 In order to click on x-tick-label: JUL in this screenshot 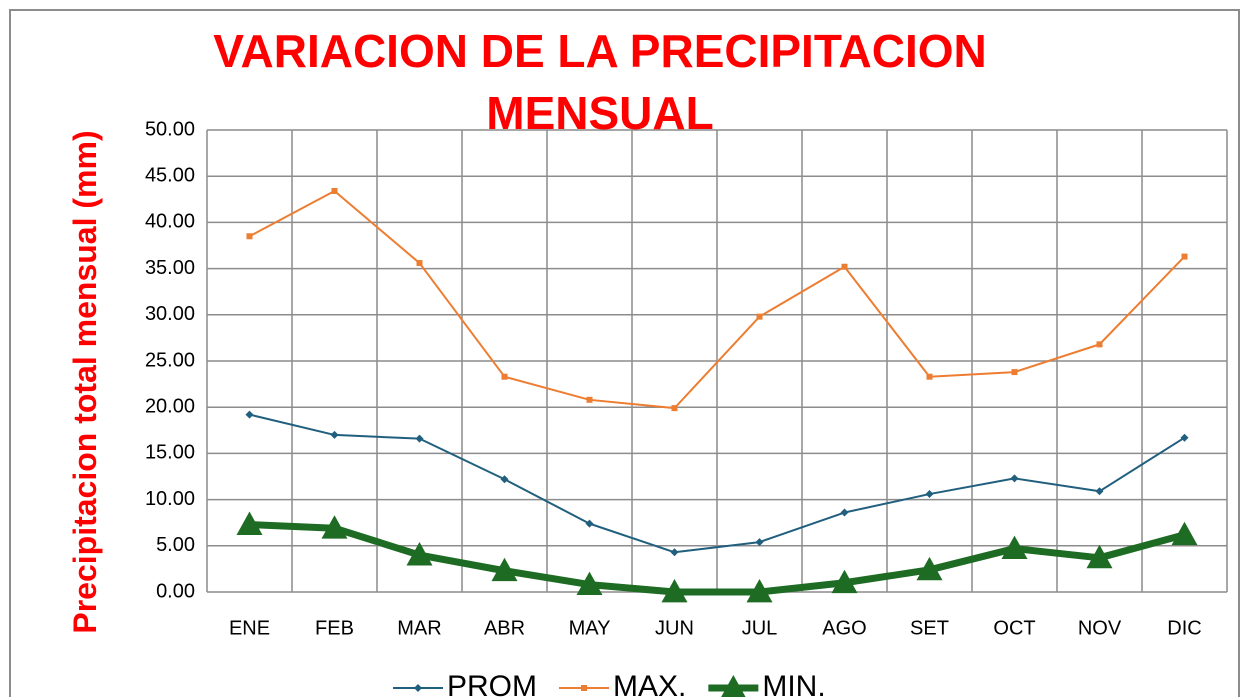, I will do `click(760, 628)`.